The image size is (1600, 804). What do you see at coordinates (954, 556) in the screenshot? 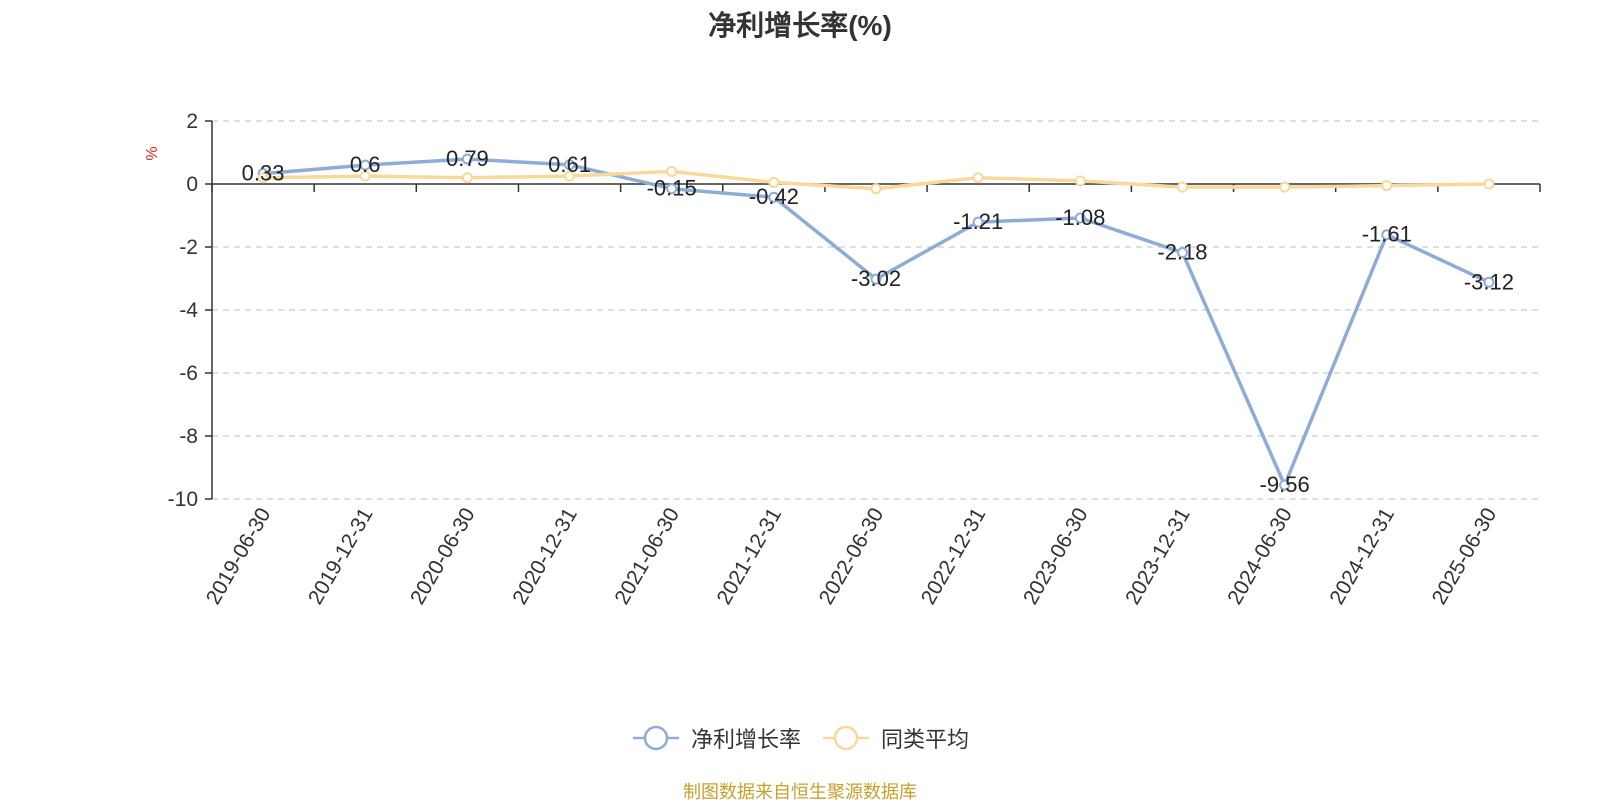
I see `x-tick-label: 2022-12-31` at bounding box center [954, 556].